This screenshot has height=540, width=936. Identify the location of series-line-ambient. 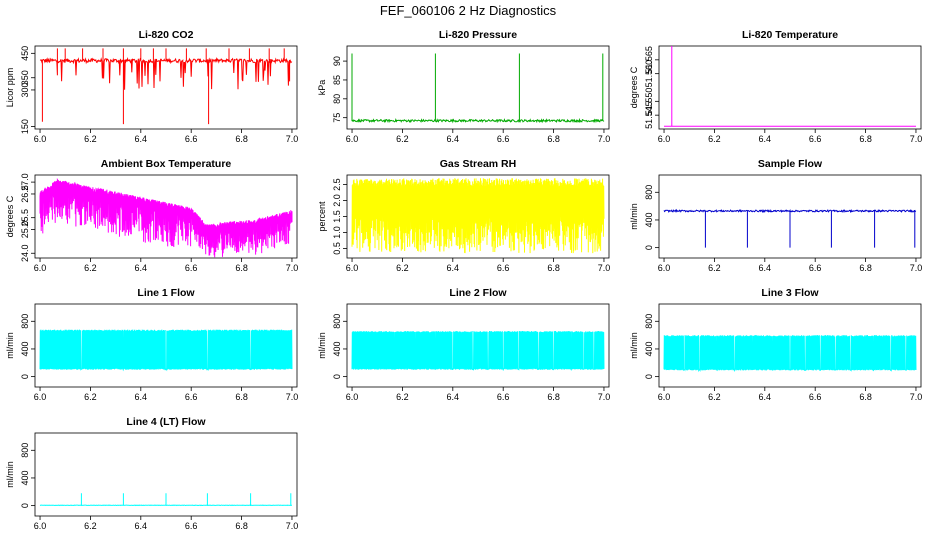
(166, 217).